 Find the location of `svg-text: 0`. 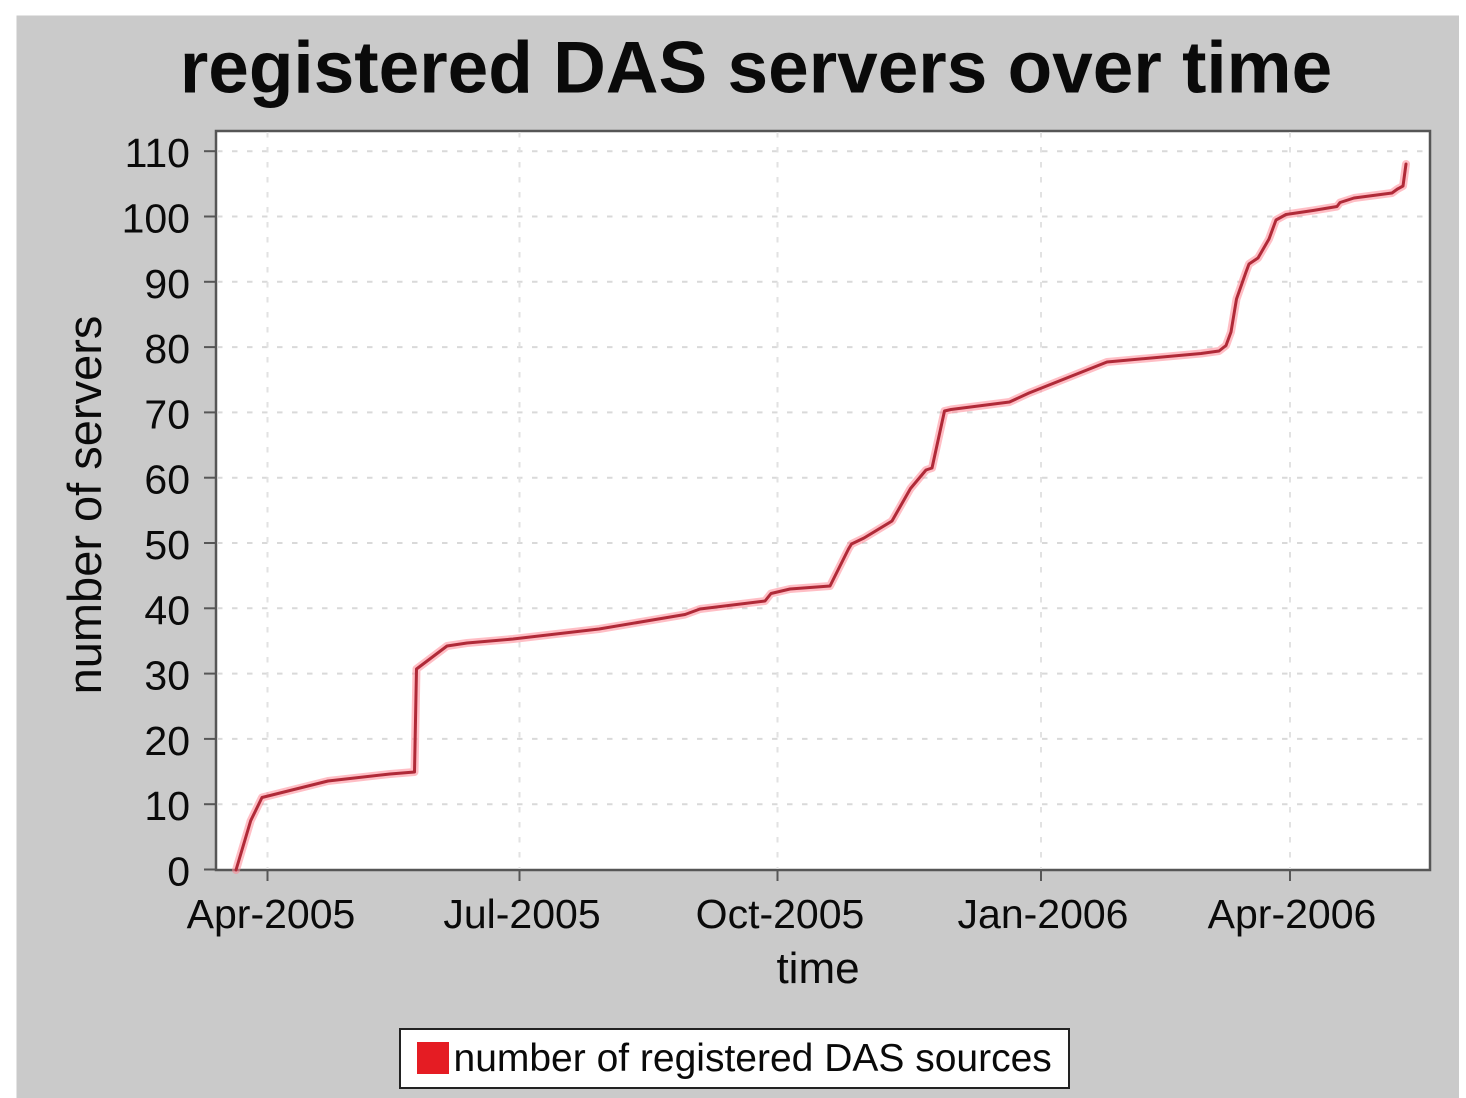

svg-text: 0 is located at coordinates (178, 872).